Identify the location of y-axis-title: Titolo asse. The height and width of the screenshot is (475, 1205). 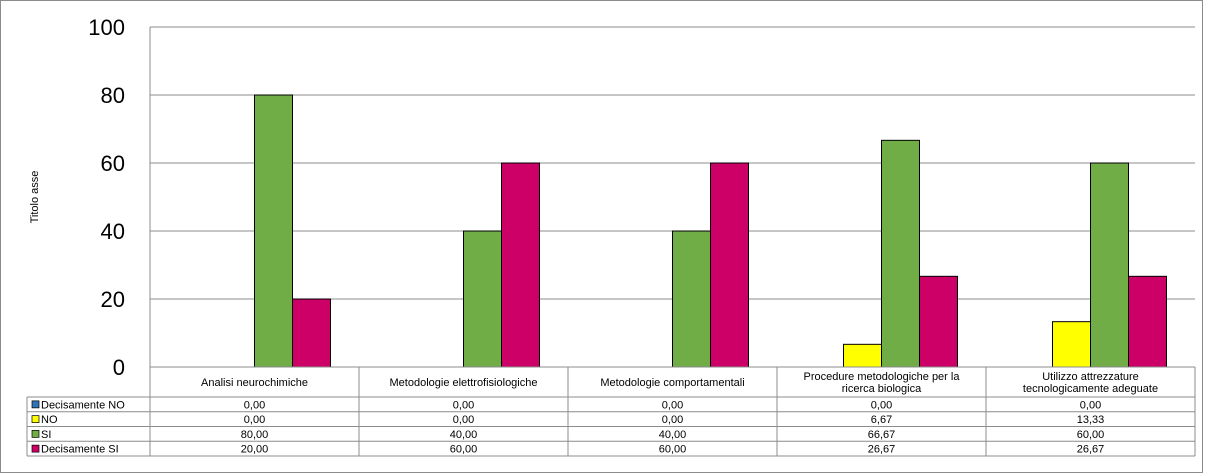
(35, 197).